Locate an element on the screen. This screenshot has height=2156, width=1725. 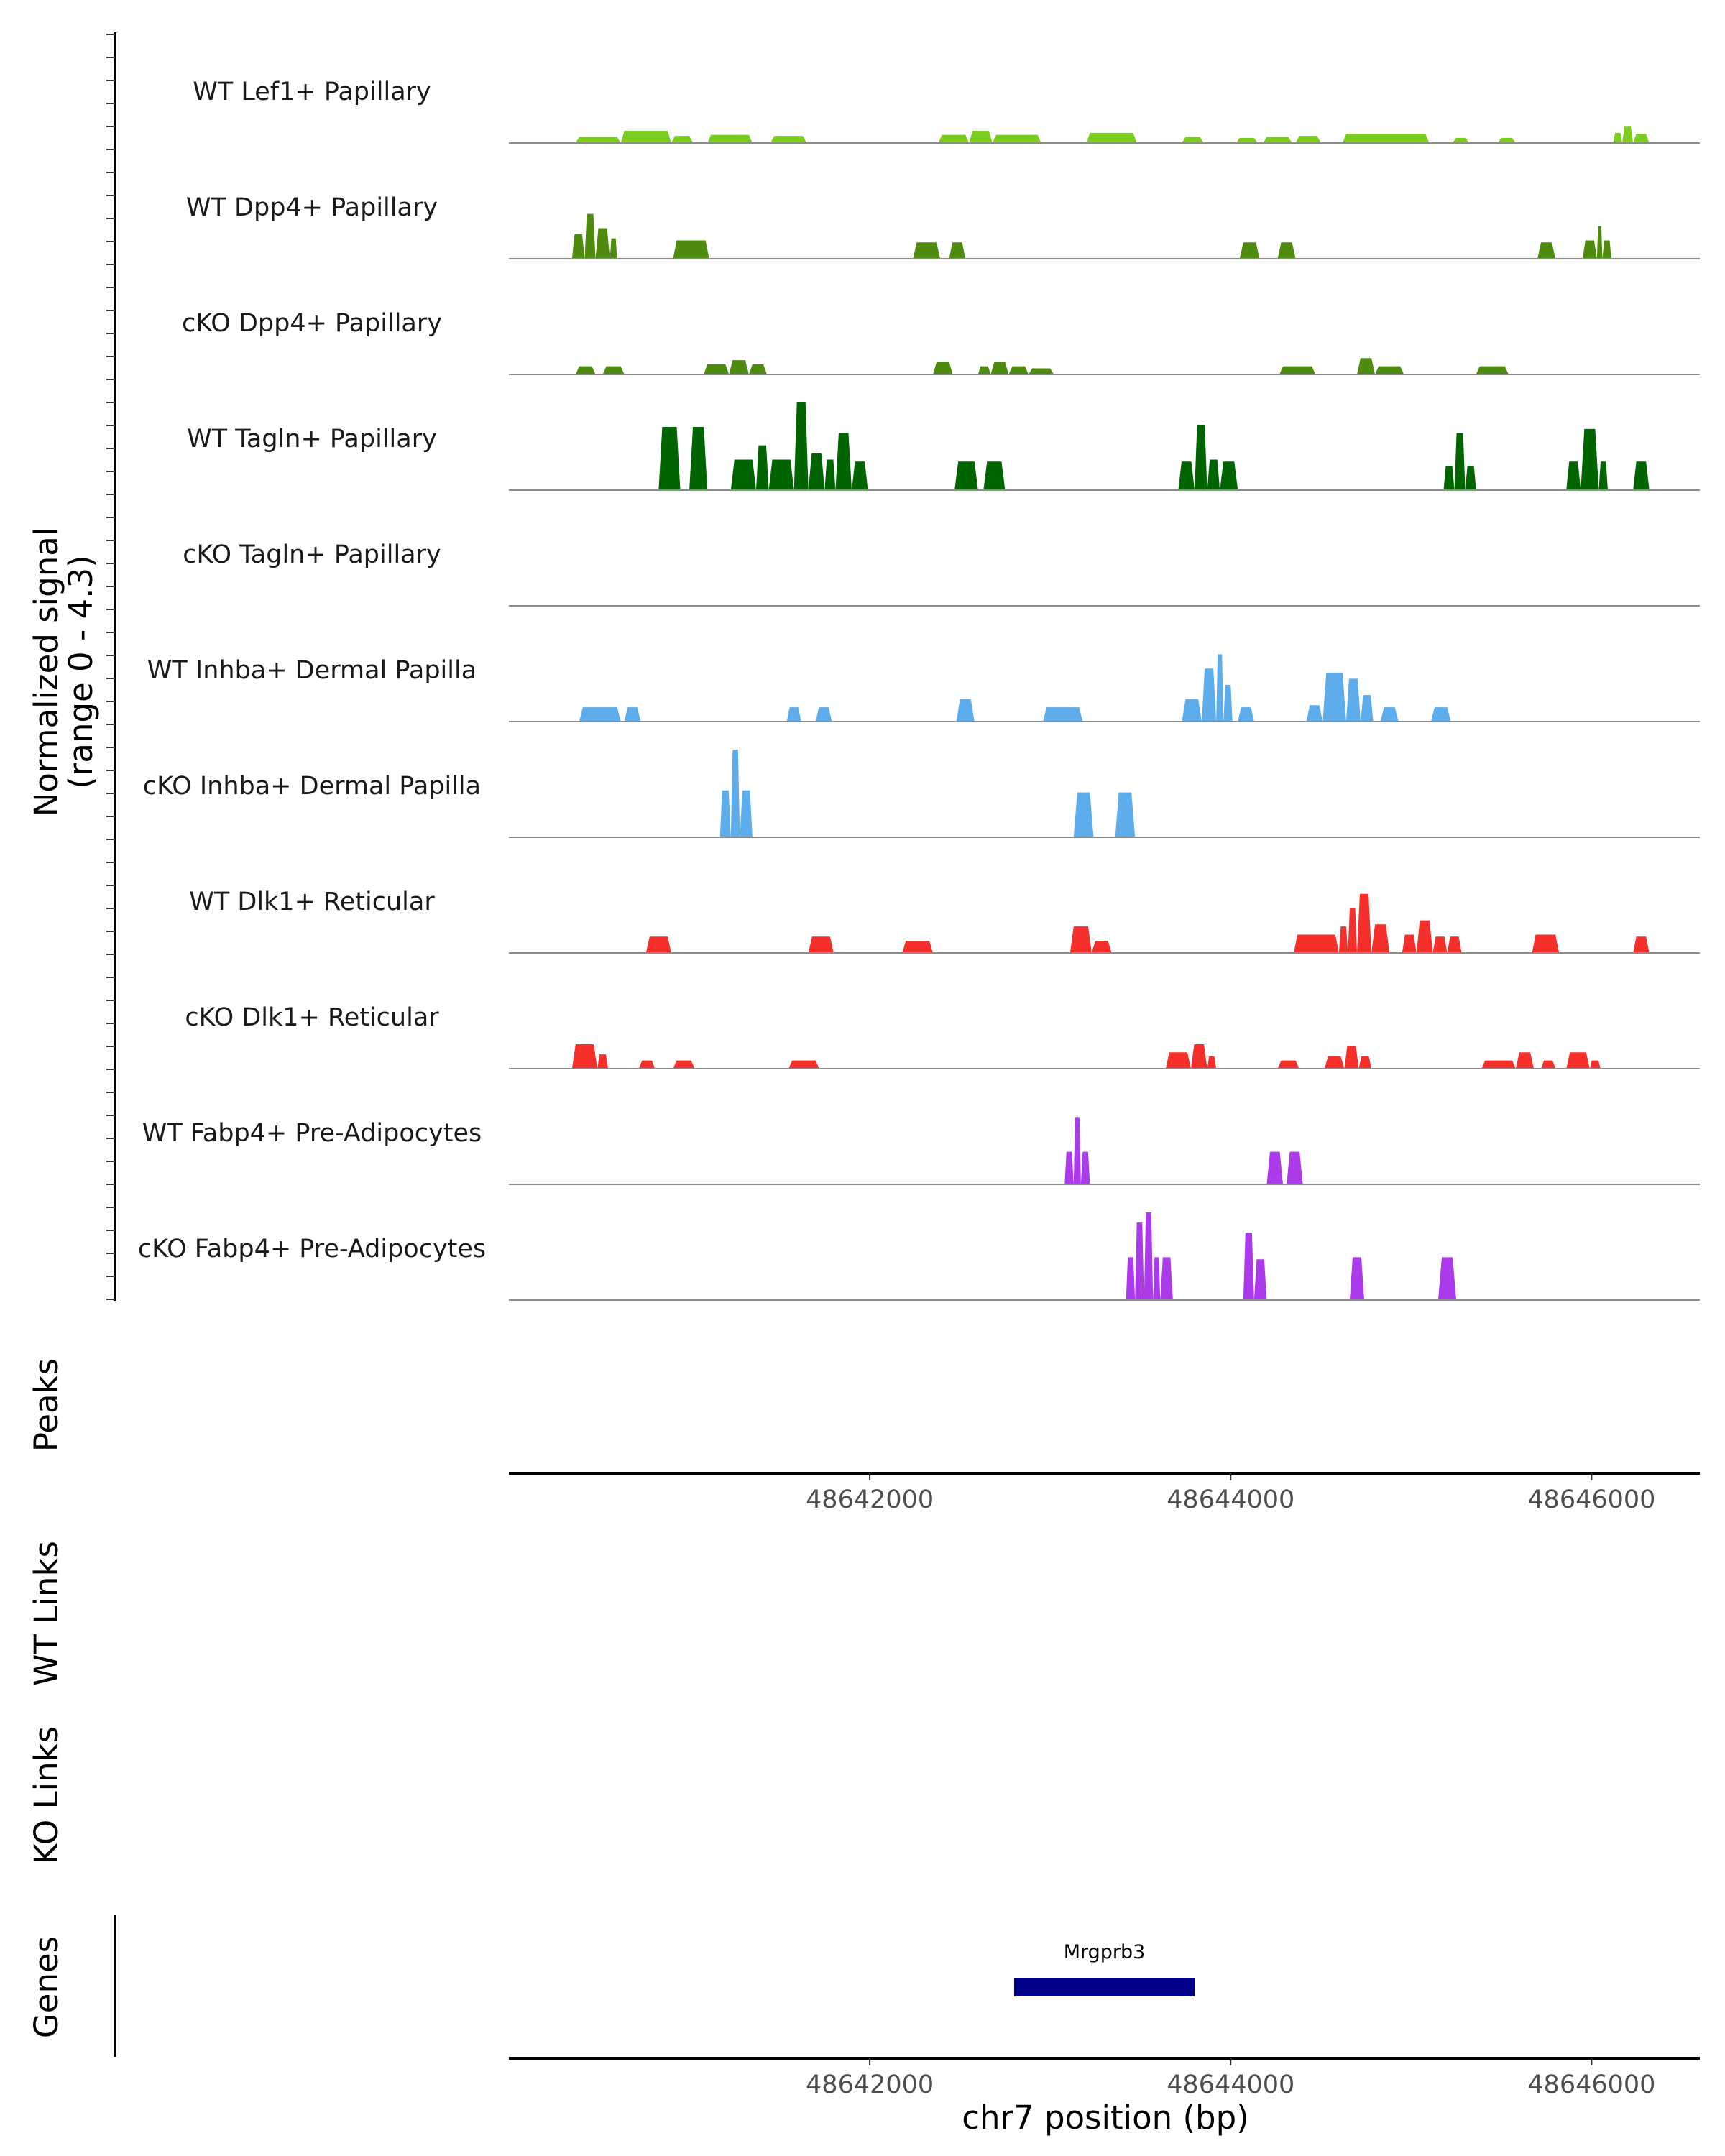
track-7: cKO Inhba+ Dermal Papilla is located at coordinates (921, 794).